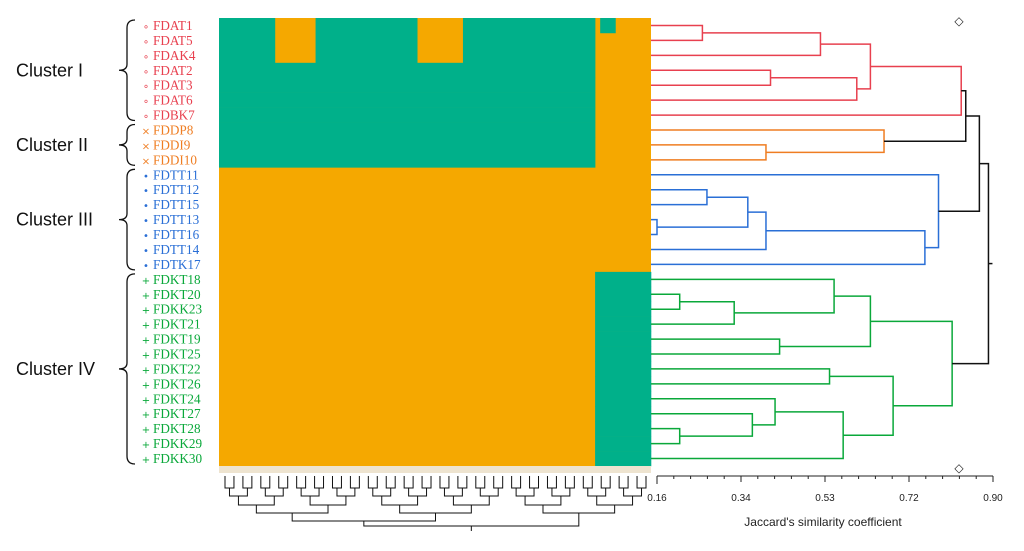  What do you see at coordinates (173, 70) in the screenshot?
I see `strain-label: FDAT2` at bounding box center [173, 70].